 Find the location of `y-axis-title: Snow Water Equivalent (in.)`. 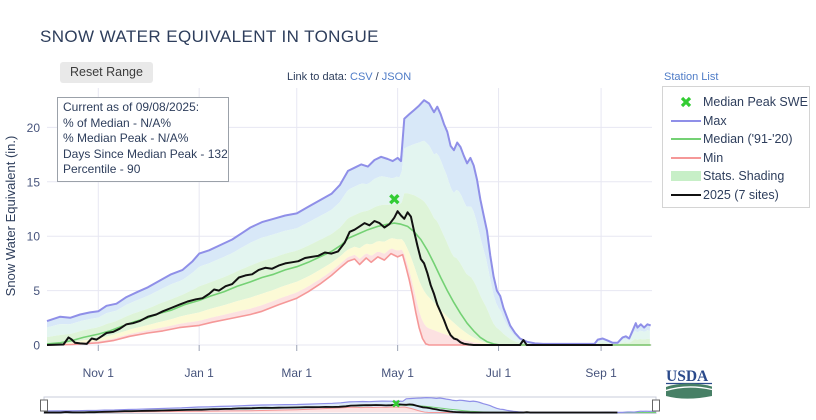

y-axis-title: Snow Water Equivalent (in.) is located at coordinates (10, 216).